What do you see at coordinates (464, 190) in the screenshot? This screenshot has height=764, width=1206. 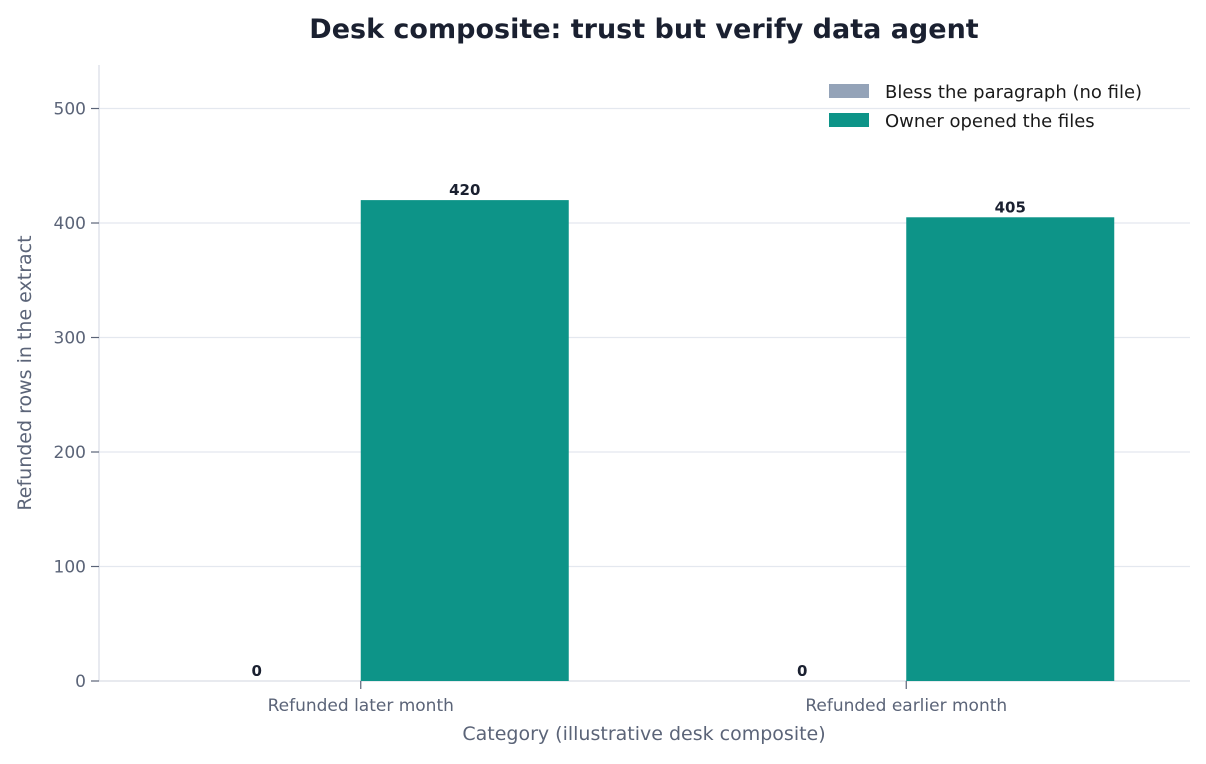 I see `bar-value-label: 420` at bounding box center [464, 190].